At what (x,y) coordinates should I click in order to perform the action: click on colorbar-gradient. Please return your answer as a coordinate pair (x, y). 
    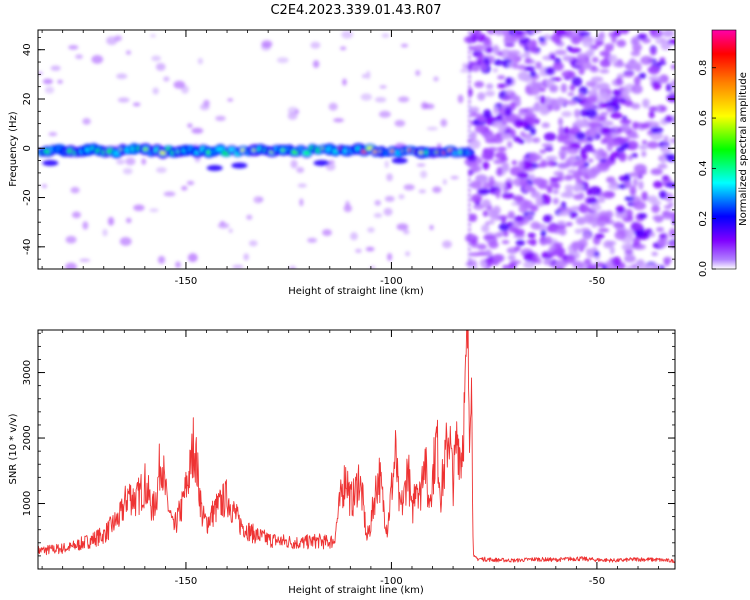
    Looking at the image, I should click on (724, 149).